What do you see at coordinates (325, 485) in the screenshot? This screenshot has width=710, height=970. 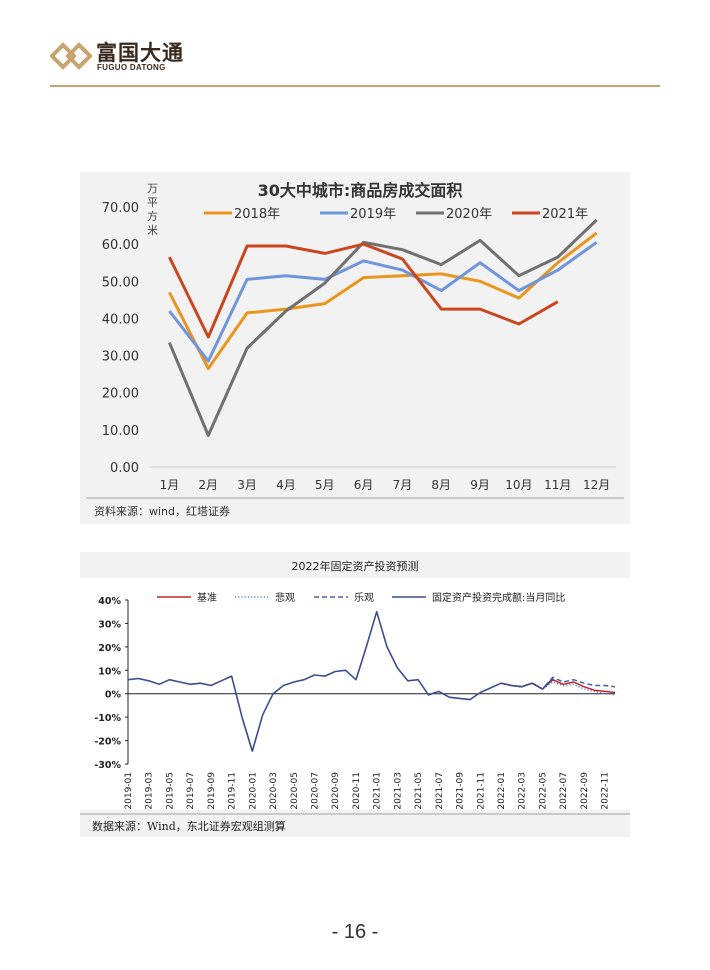 I see `x-tick-label: 5月` at bounding box center [325, 485].